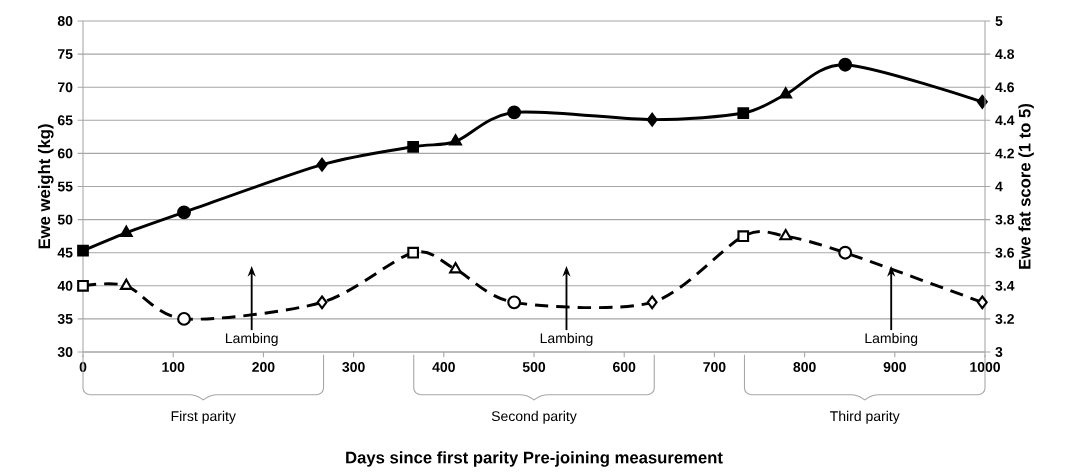 The image size is (1085, 472). What do you see at coordinates (65, 153) in the screenshot?
I see `y-tick-label: 60` at bounding box center [65, 153].